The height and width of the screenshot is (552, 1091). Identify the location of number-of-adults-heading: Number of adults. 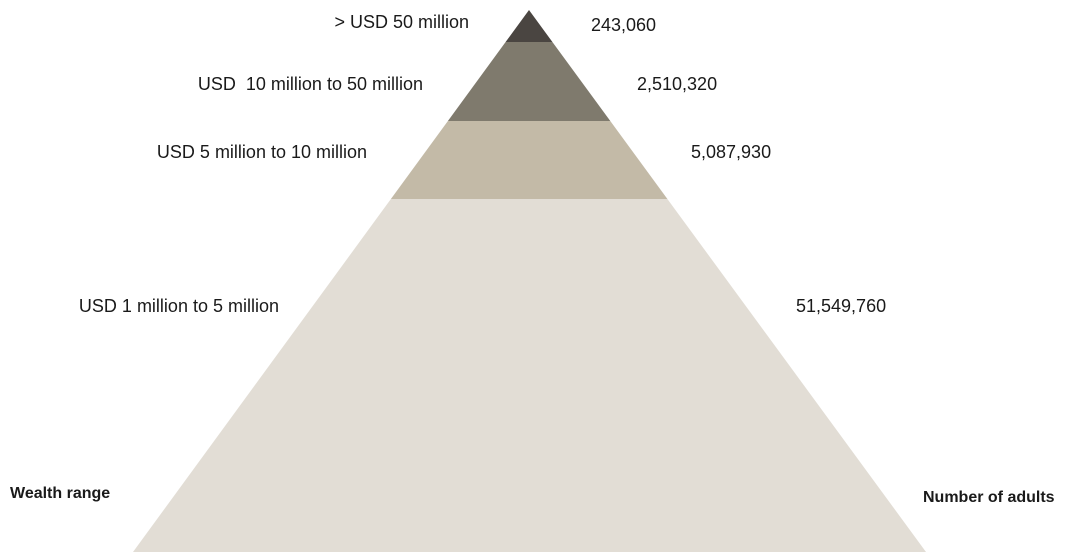
(989, 497).